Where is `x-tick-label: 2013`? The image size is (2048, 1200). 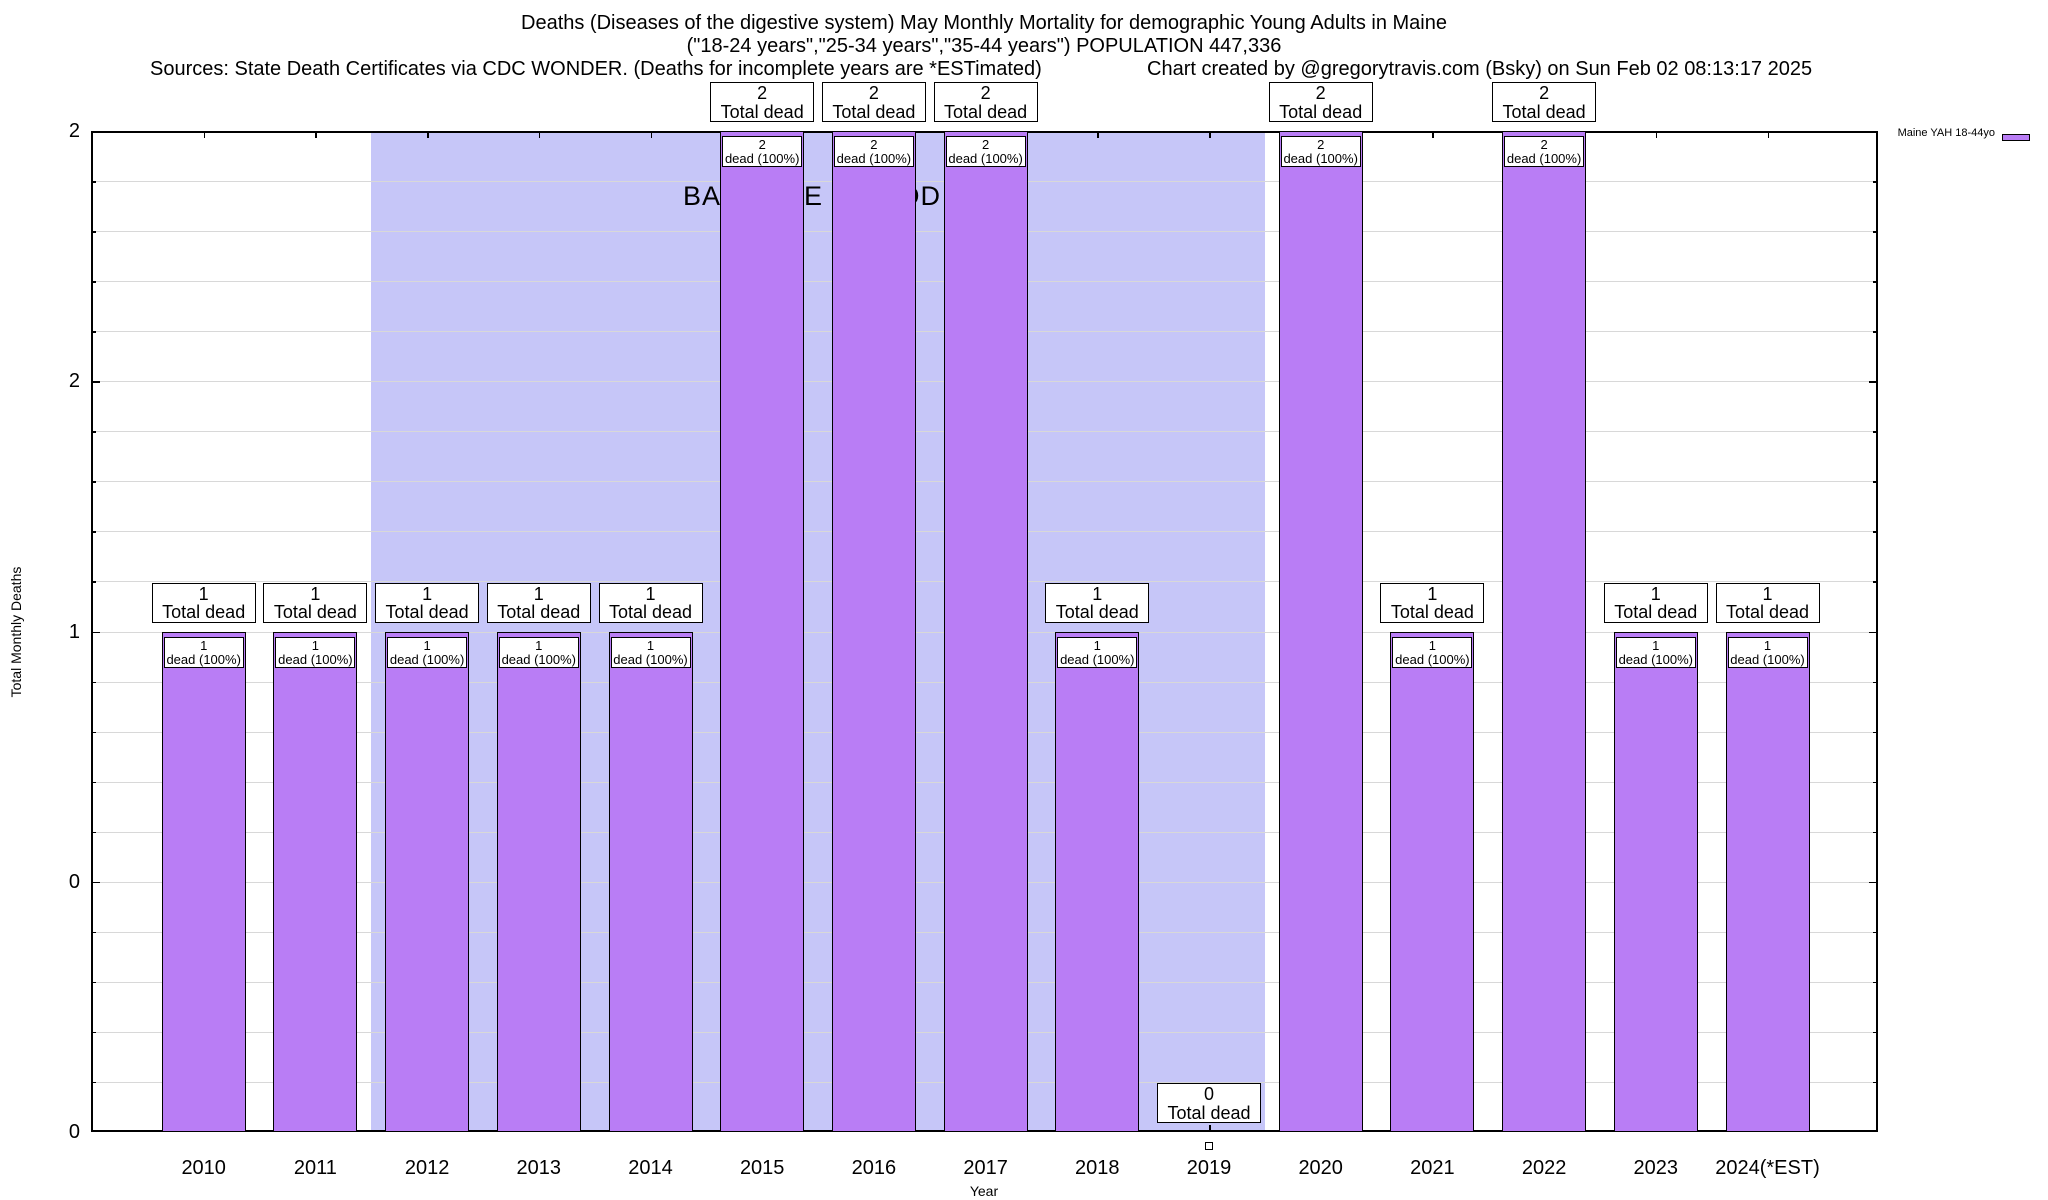
x-tick-label: 2013 is located at coordinates (539, 1168).